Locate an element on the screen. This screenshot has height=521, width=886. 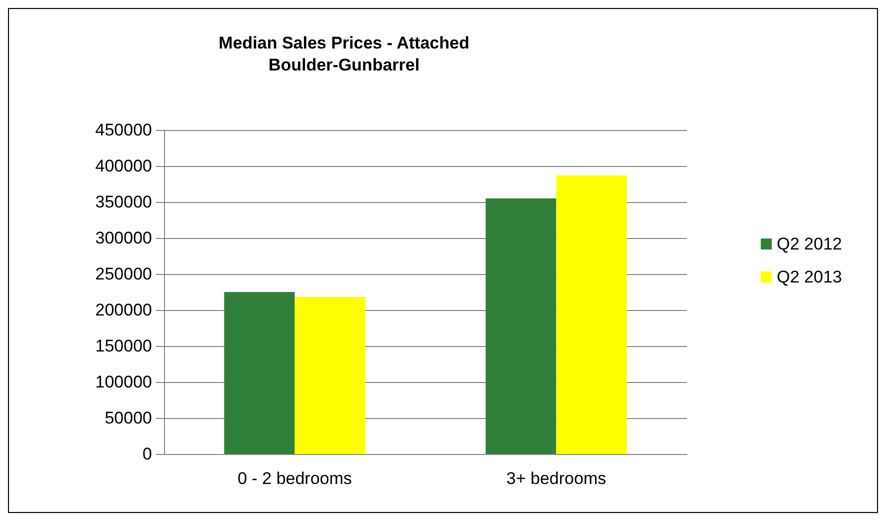
y-tick-label: 50000 is located at coordinates (128, 418).